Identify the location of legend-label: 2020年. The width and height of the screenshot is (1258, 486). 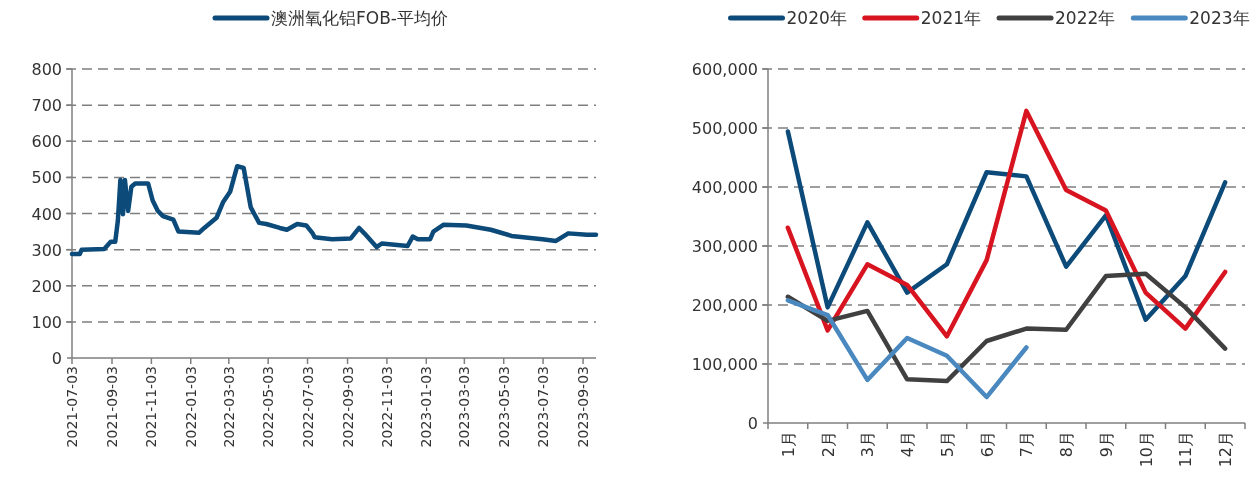
(816, 18).